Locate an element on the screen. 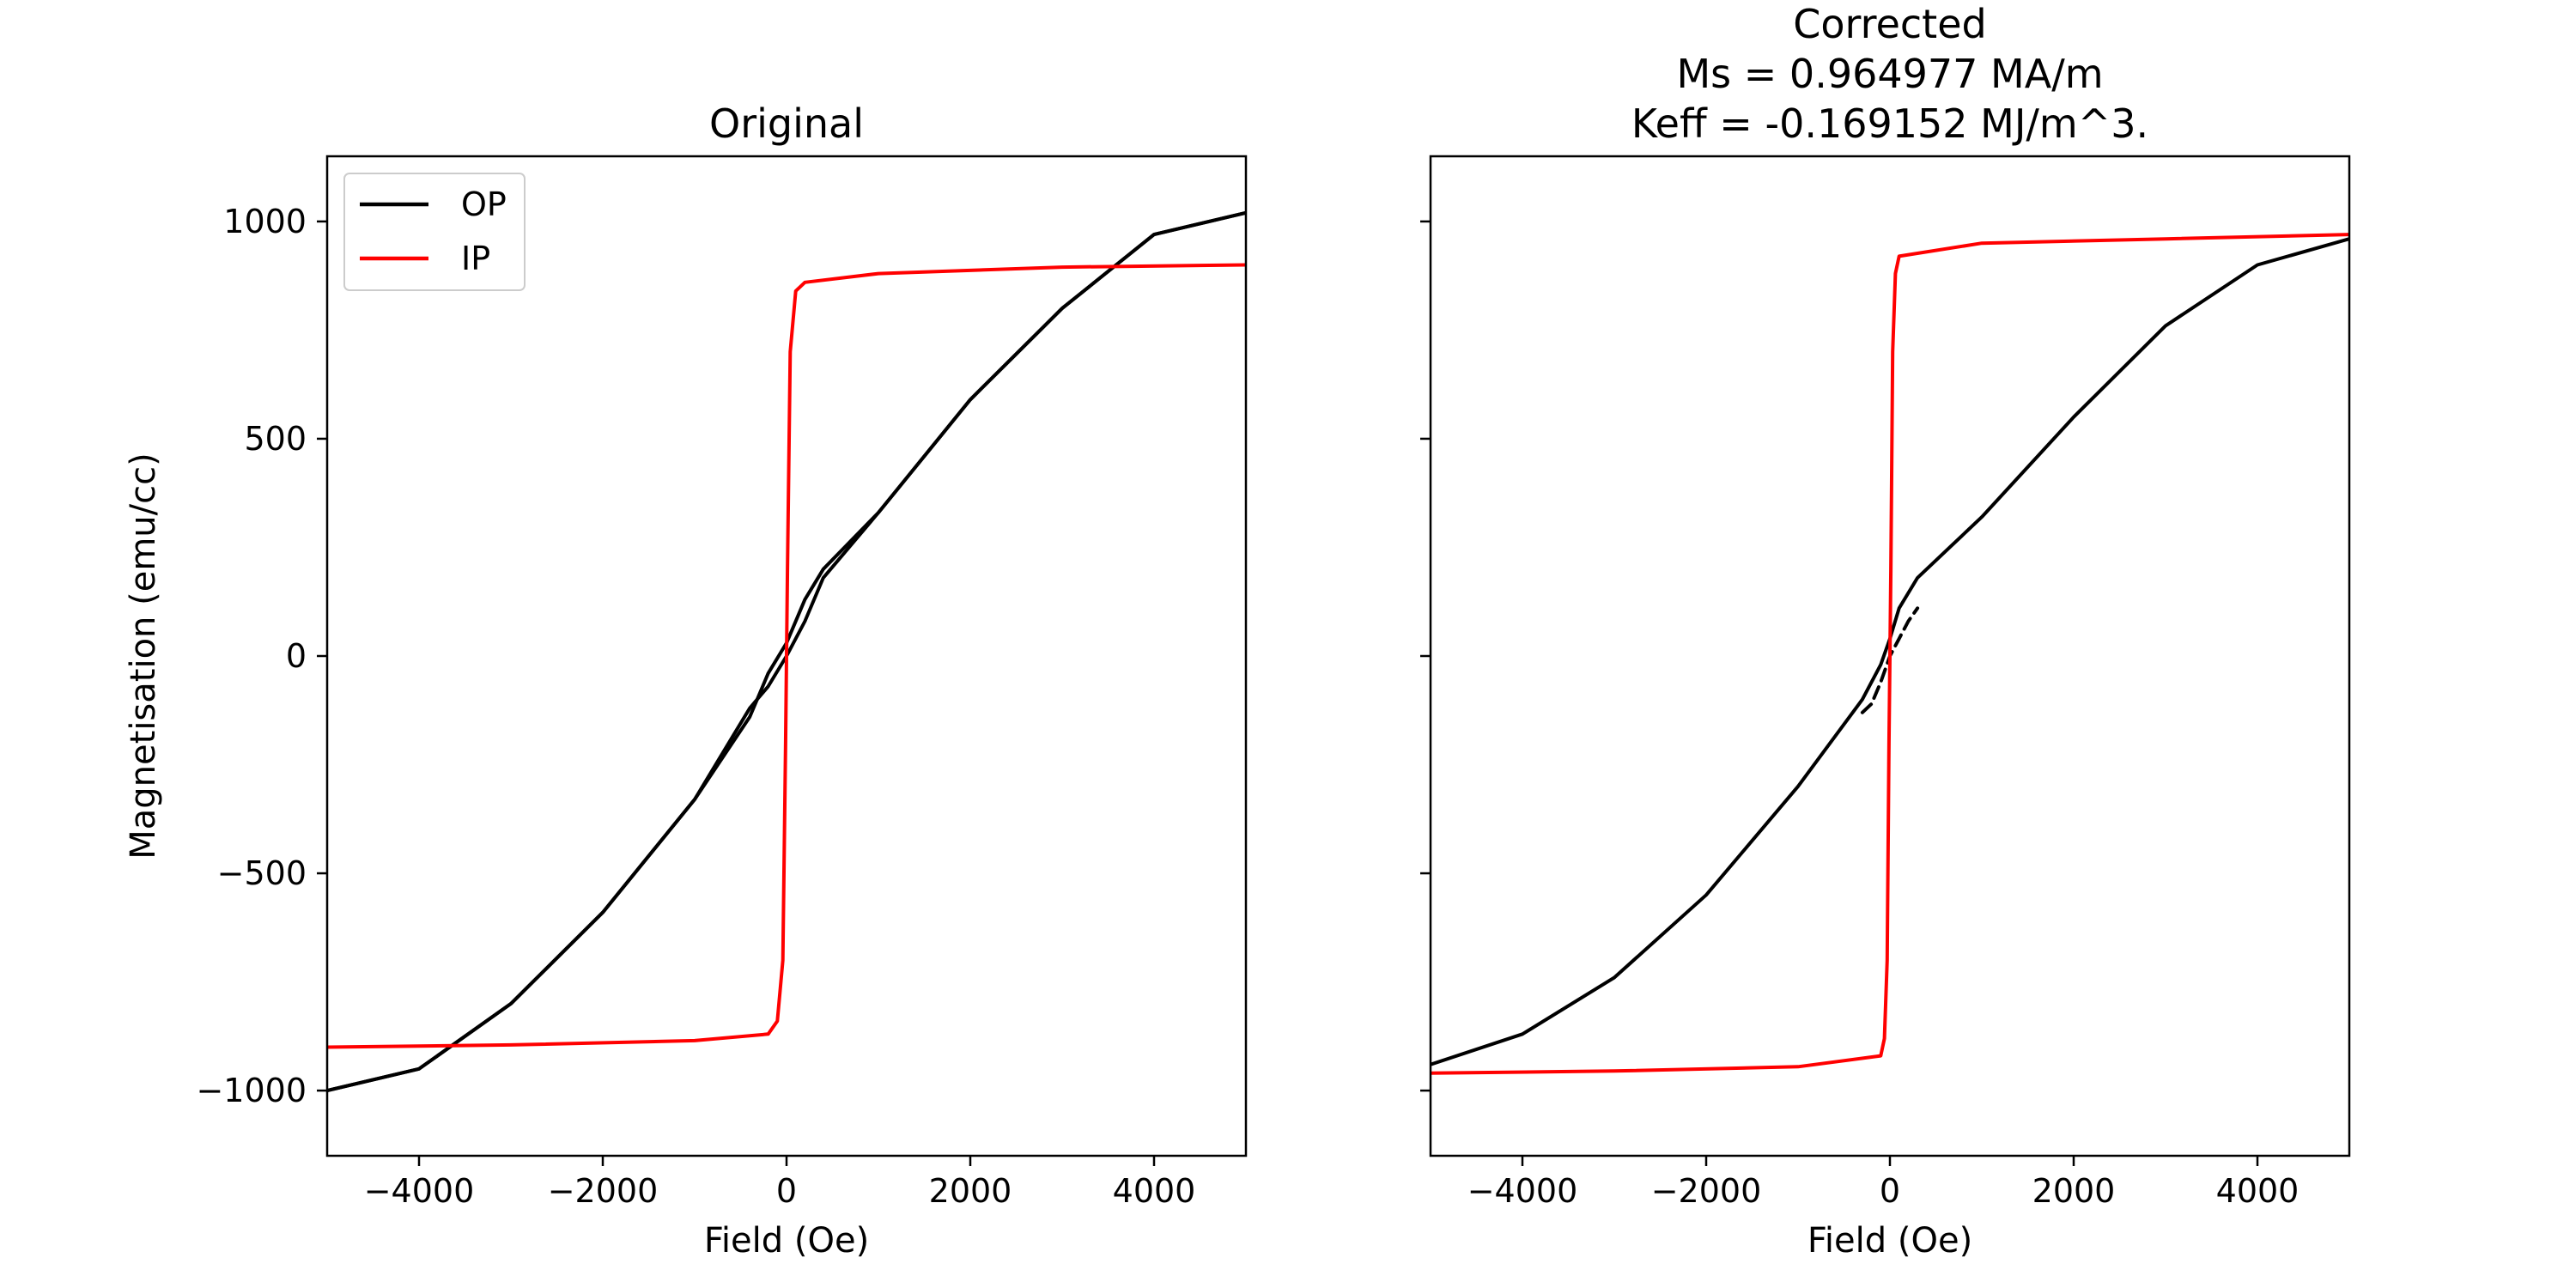 The width and height of the screenshot is (2576, 1288). panel-title-line: Original is located at coordinates (786, 123).